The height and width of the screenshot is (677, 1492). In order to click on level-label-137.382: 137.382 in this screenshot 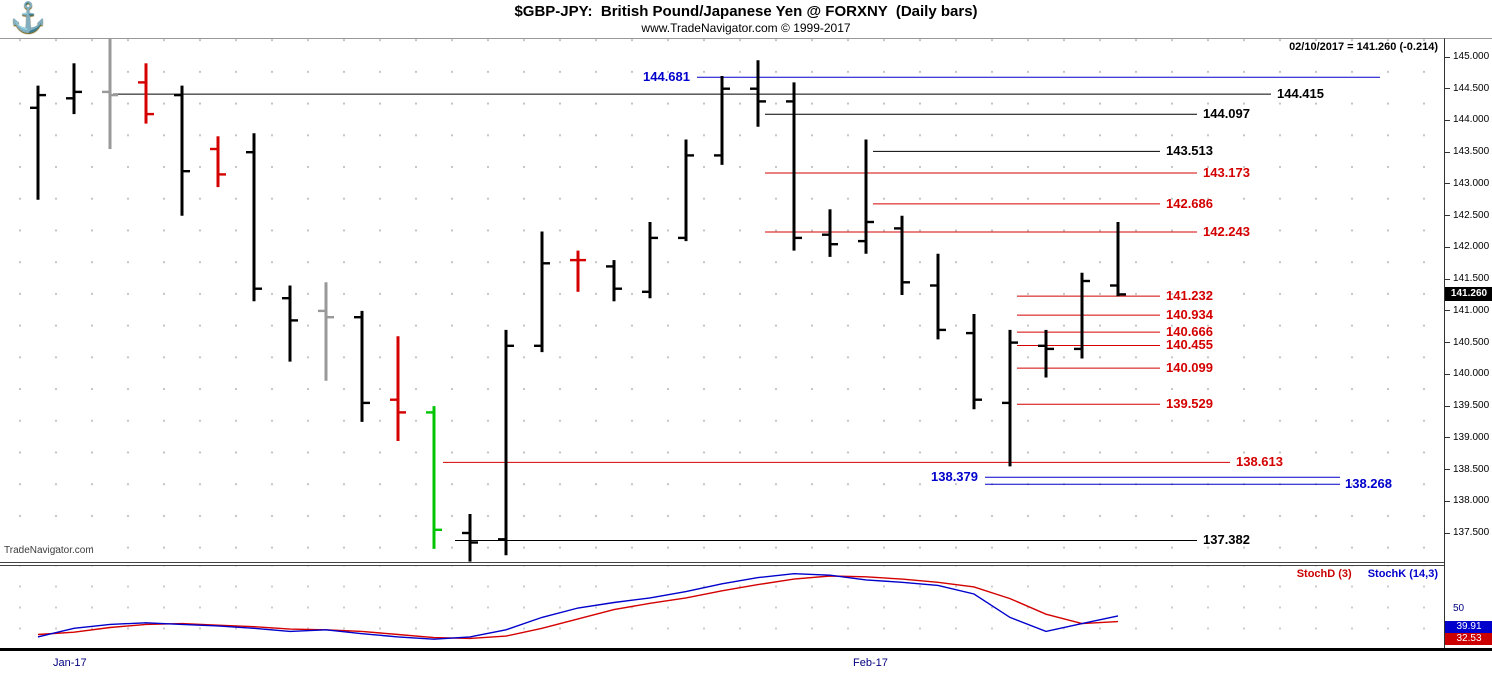, I will do `click(1226, 539)`.